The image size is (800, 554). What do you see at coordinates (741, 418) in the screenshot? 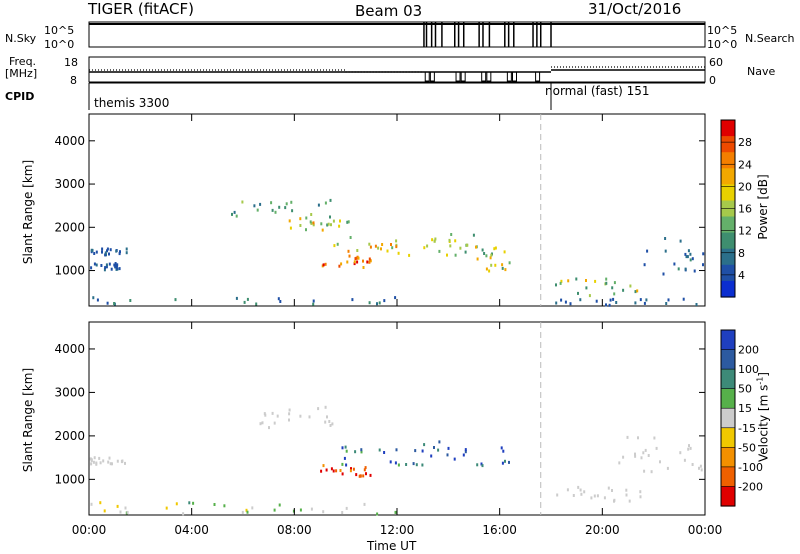
I see `velocity-colorbar: 200 100 50 15 -15 -50 -100 -200` at bounding box center [741, 418].